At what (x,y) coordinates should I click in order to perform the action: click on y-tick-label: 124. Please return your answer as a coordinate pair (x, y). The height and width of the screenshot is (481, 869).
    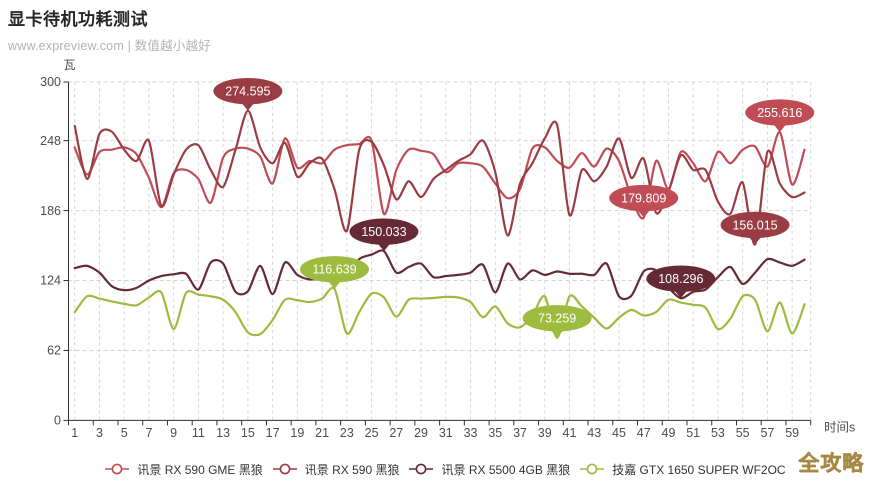
    Looking at the image, I should click on (50, 281).